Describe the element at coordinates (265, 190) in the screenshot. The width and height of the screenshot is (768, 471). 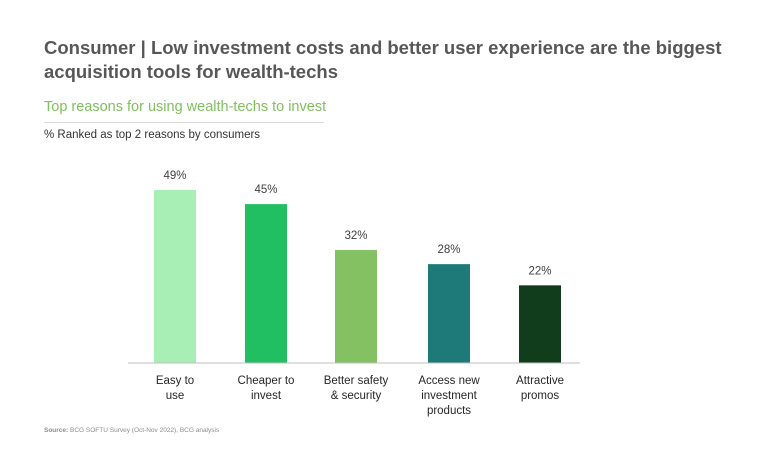
I see `value-label-2: 45%` at that location.